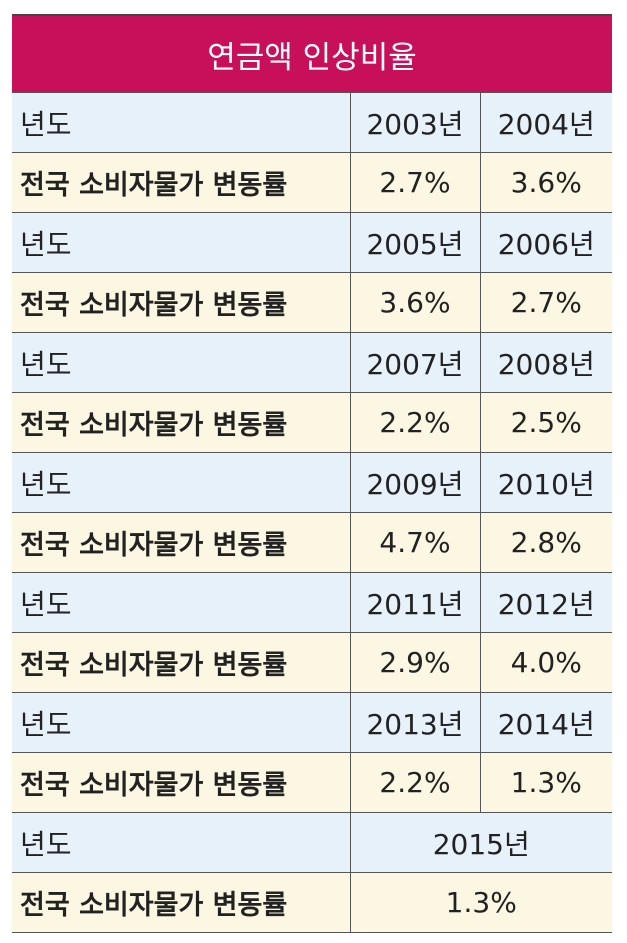 The image size is (627, 943). I want to click on cell: 2014년, so click(545, 722).